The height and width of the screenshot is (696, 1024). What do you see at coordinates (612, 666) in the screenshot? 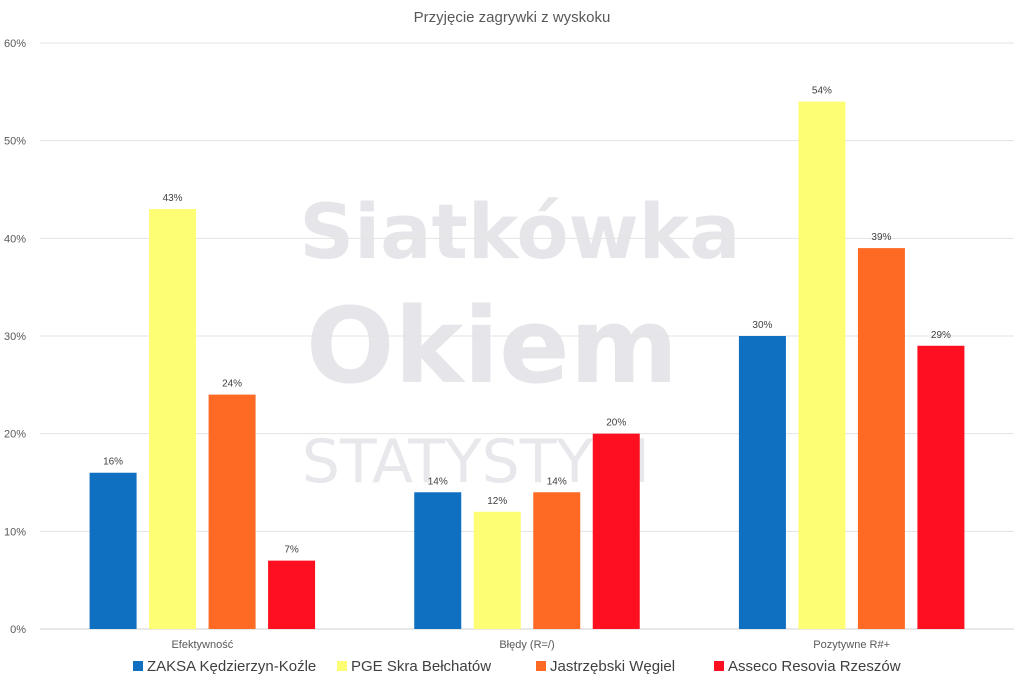
I see `legend-entry: Jastrzębski Węgiel` at bounding box center [612, 666].